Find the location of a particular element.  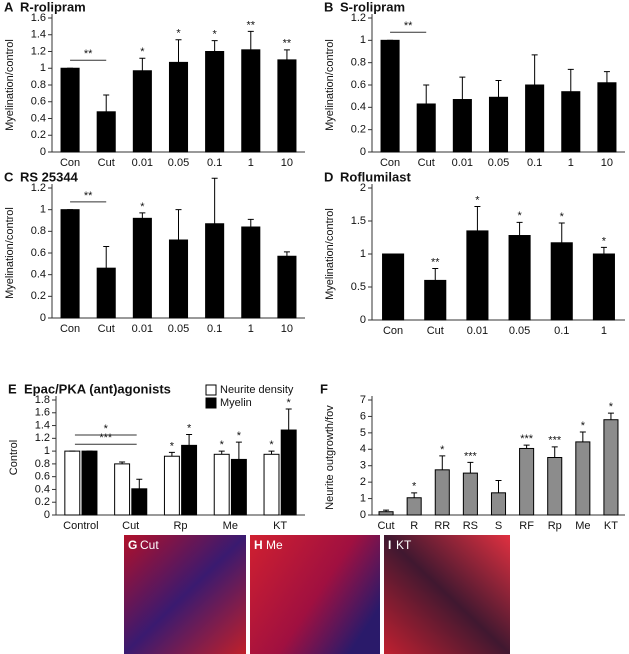

panel-letter: A is located at coordinates (9, 7).